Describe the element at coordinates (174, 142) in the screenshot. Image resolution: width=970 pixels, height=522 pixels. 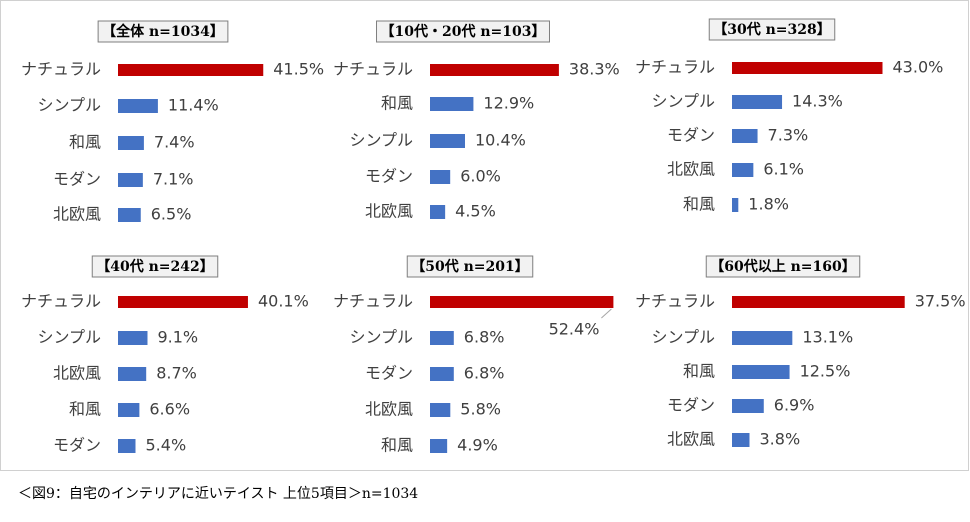
I see `value-label: 7.4%` at that location.